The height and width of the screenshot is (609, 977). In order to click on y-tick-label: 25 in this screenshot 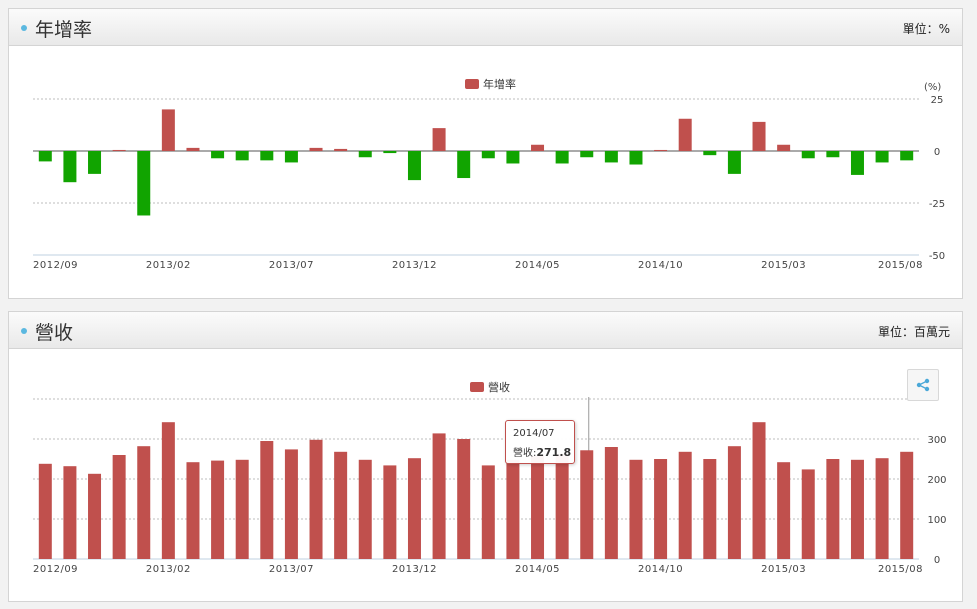, I will do `click(937, 100)`.